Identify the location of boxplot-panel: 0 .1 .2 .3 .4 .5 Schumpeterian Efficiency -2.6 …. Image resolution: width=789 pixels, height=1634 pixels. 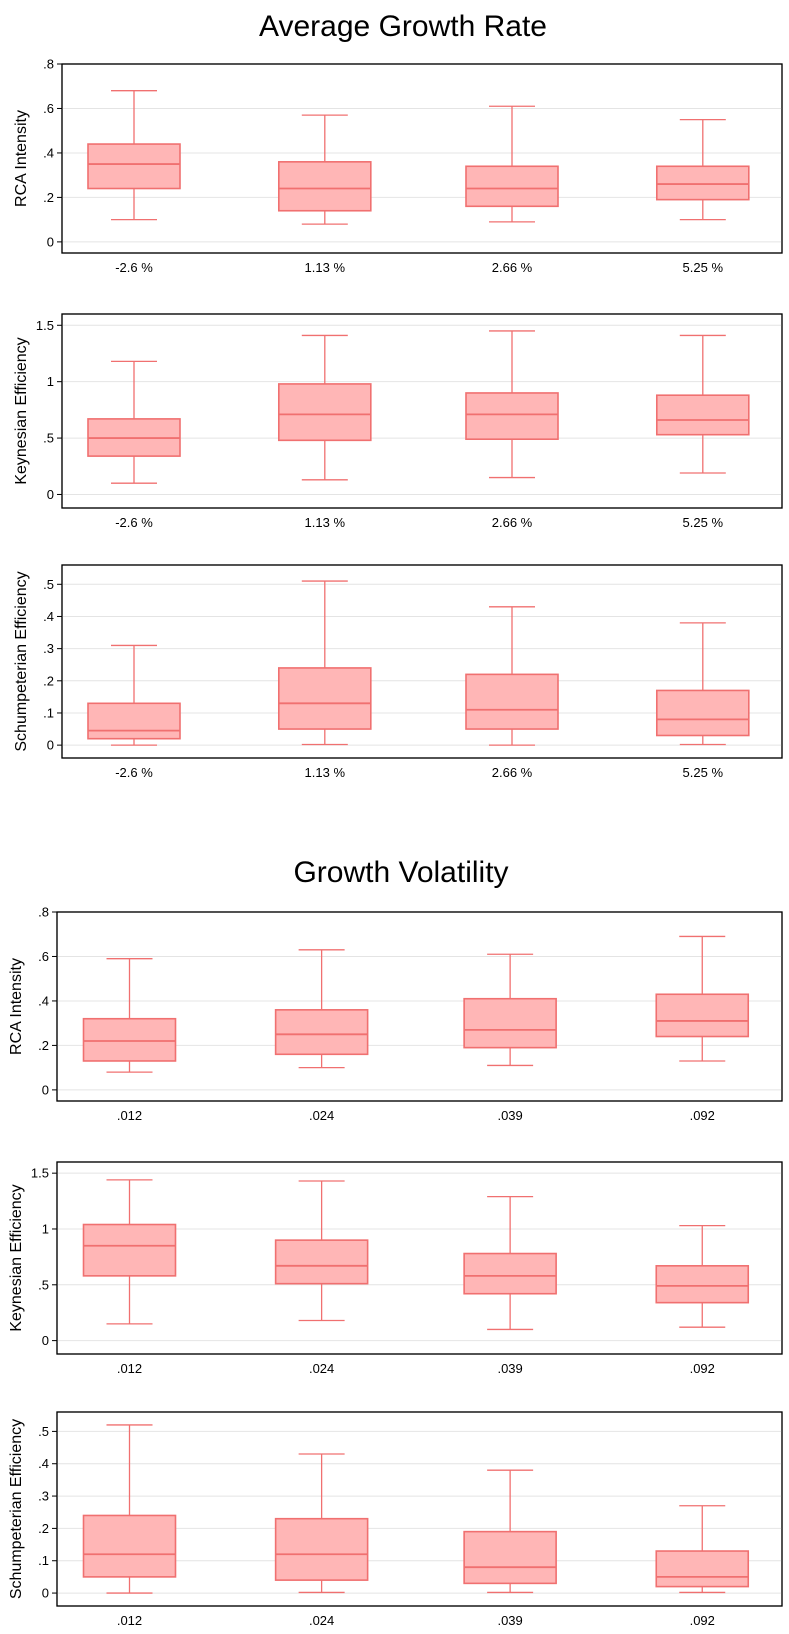
(398, 672).